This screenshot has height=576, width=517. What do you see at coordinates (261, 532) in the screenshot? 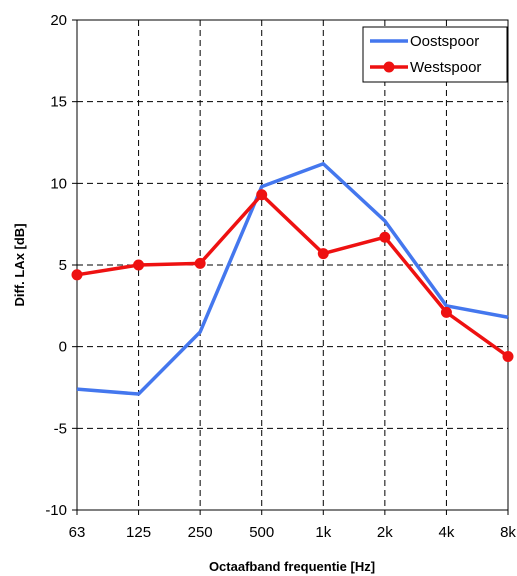
I see `x-tick-label: 500` at bounding box center [261, 532].